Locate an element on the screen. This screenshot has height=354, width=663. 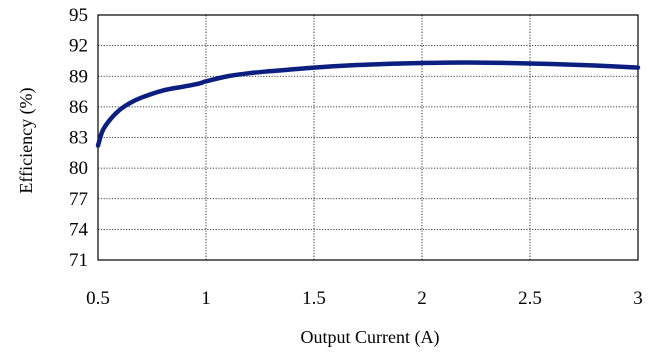
y-tick-label: 77 is located at coordinates (78, 199).